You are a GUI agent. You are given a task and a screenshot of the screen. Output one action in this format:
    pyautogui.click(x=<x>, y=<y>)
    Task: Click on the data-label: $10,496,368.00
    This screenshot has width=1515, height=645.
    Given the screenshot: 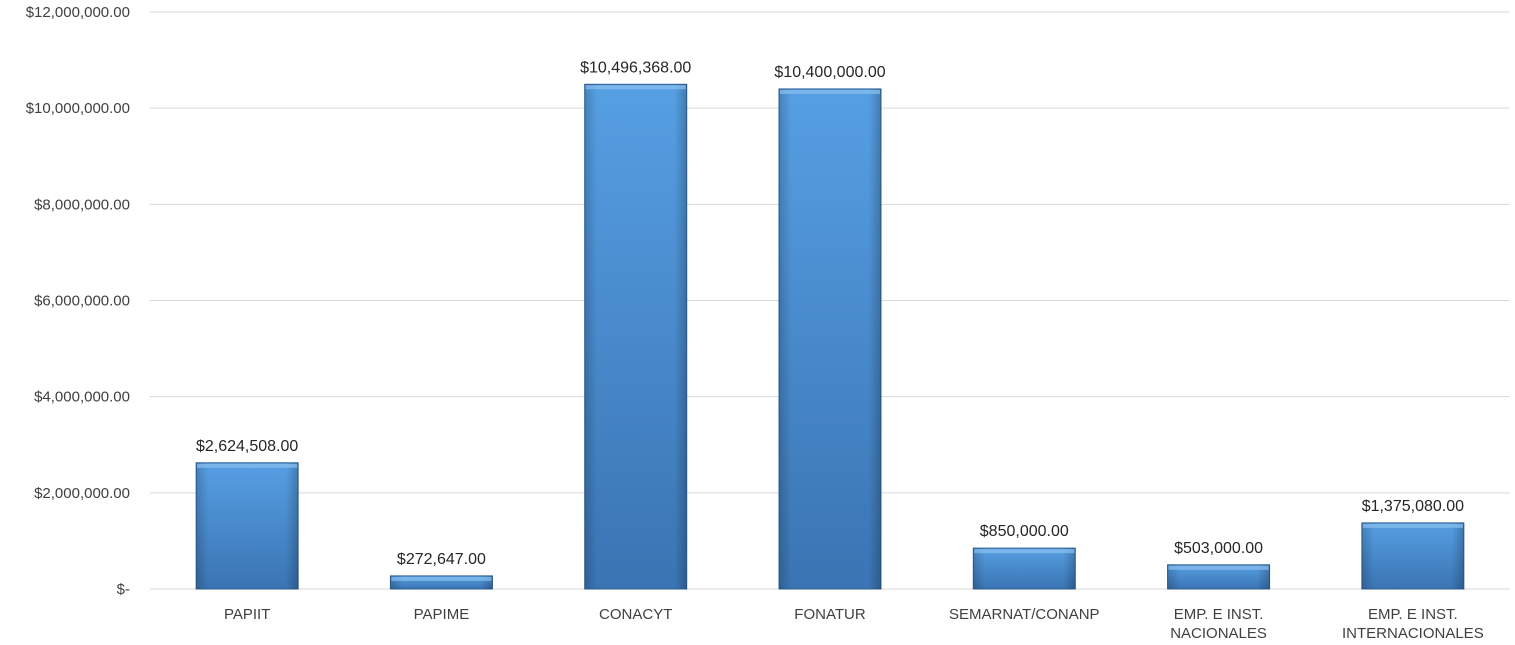 What is the action you would take?
    pyautogui.click(x=635, y=67)
    